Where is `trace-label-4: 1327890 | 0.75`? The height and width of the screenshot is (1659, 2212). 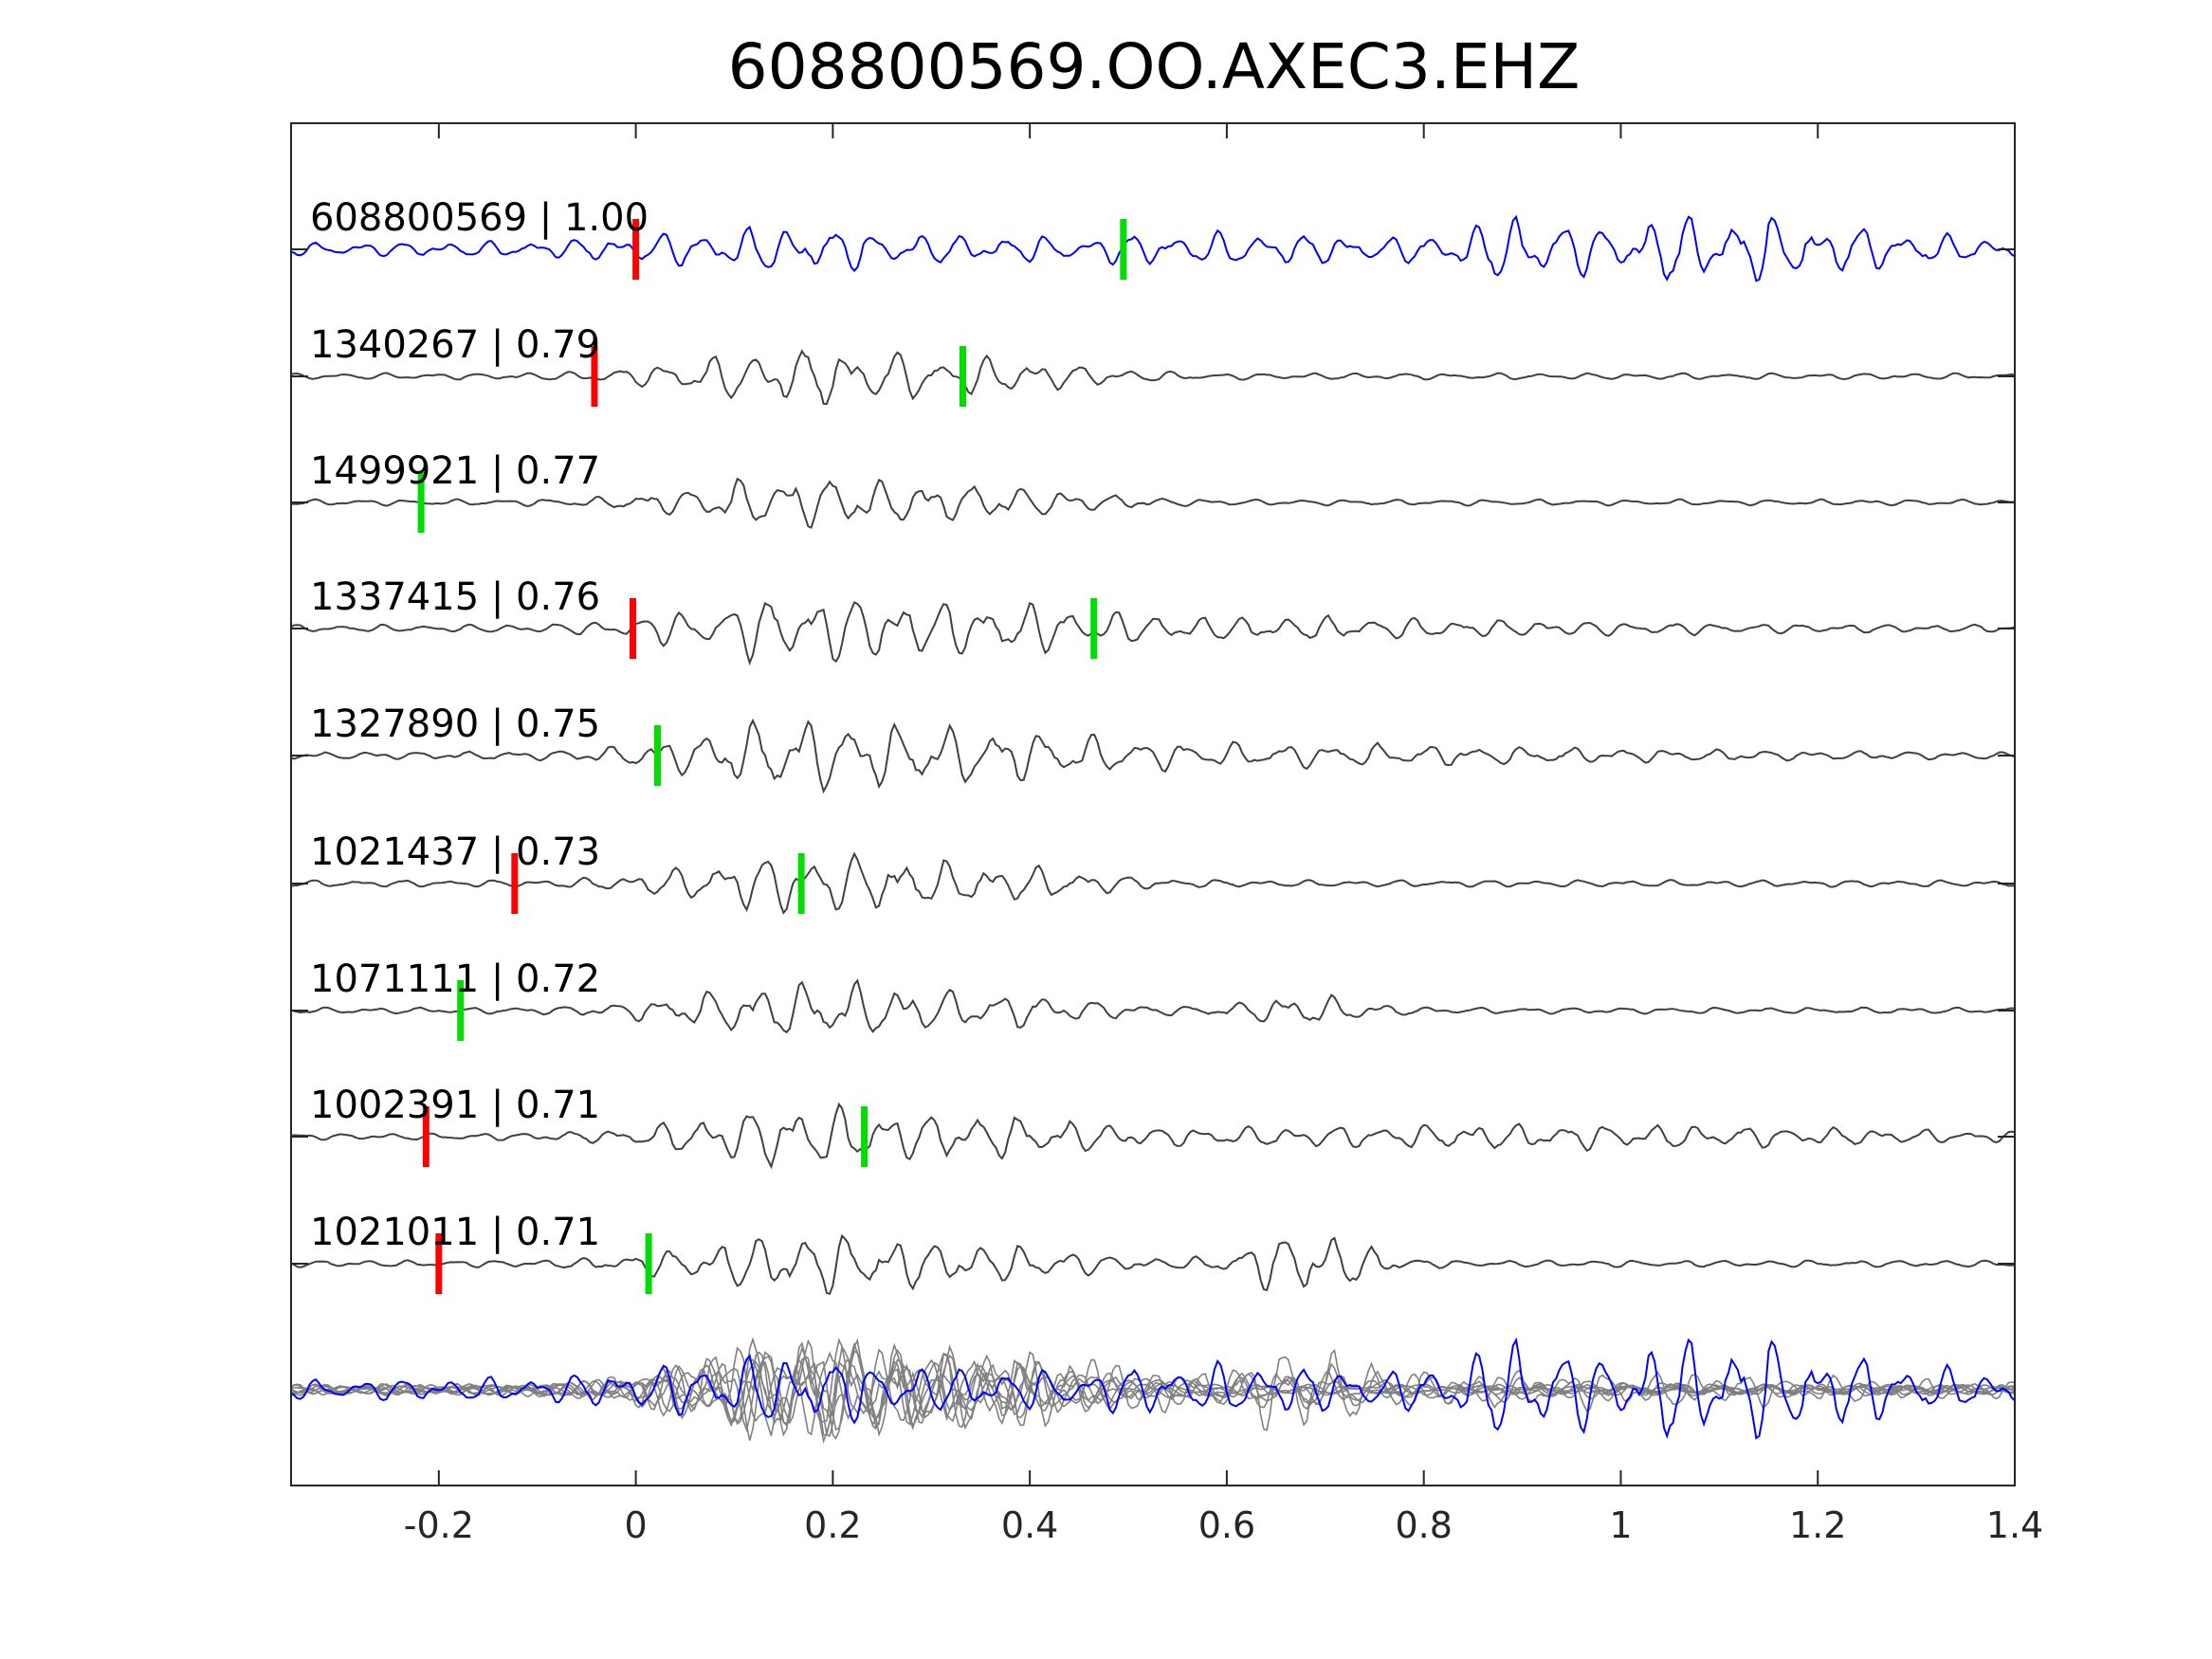 trace-label-4: 1327890 | 0.75 is located at coordinates (455, 724).